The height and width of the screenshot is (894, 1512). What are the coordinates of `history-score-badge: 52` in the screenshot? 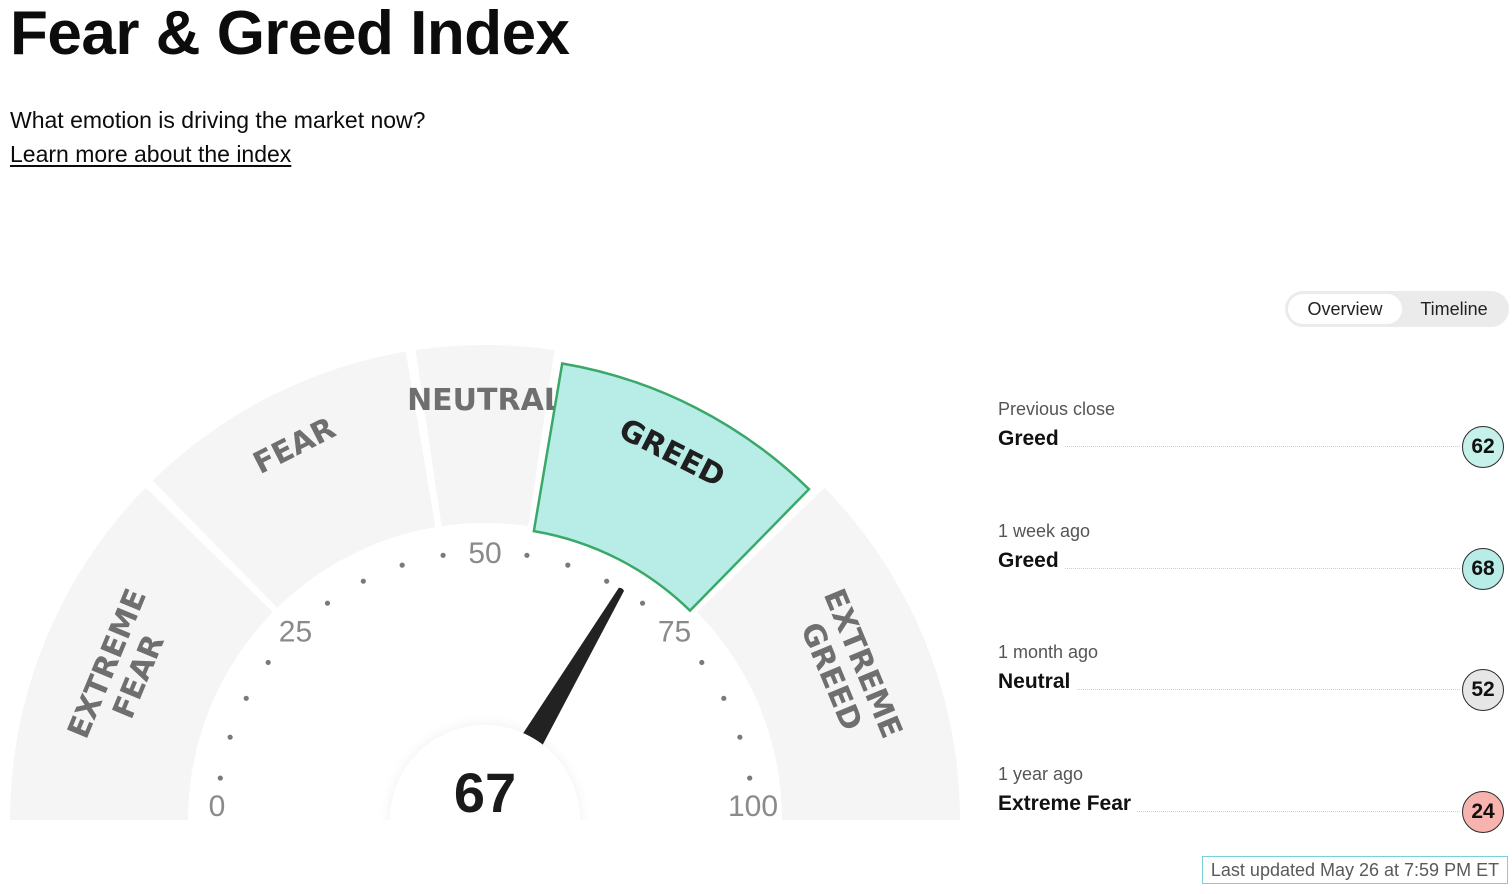 It's located at (1483, 690).